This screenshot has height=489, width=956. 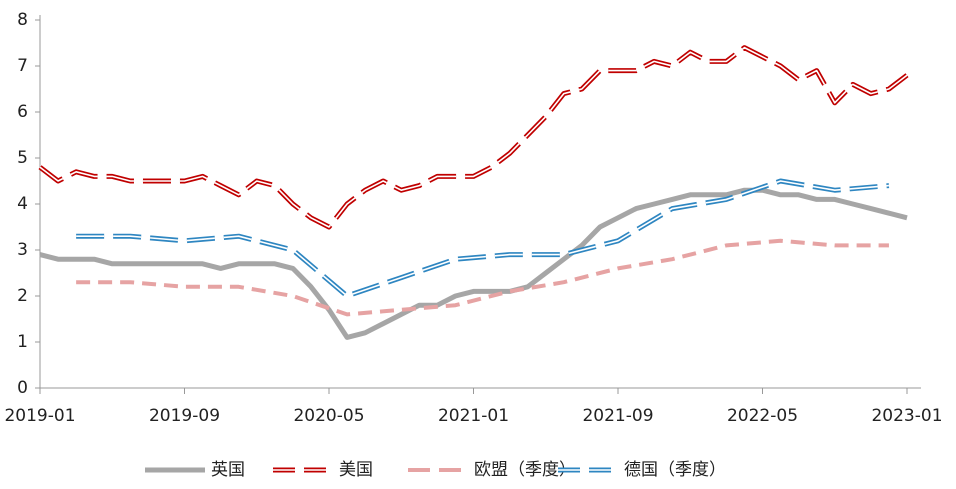 I want to click on series-line, so click(x=482, y=277).